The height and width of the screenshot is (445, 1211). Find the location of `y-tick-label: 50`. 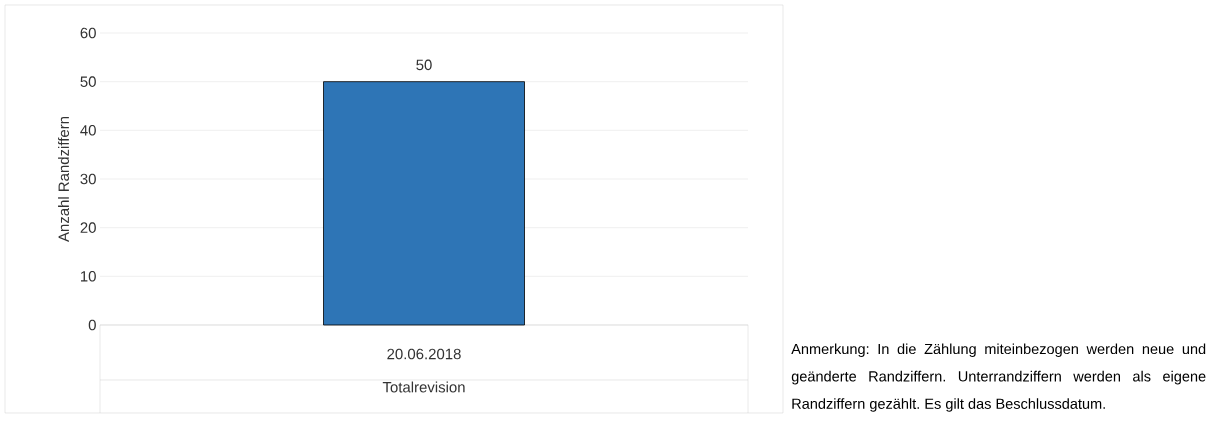

y-tick-label: 50 is located at coordinates (88, 81).